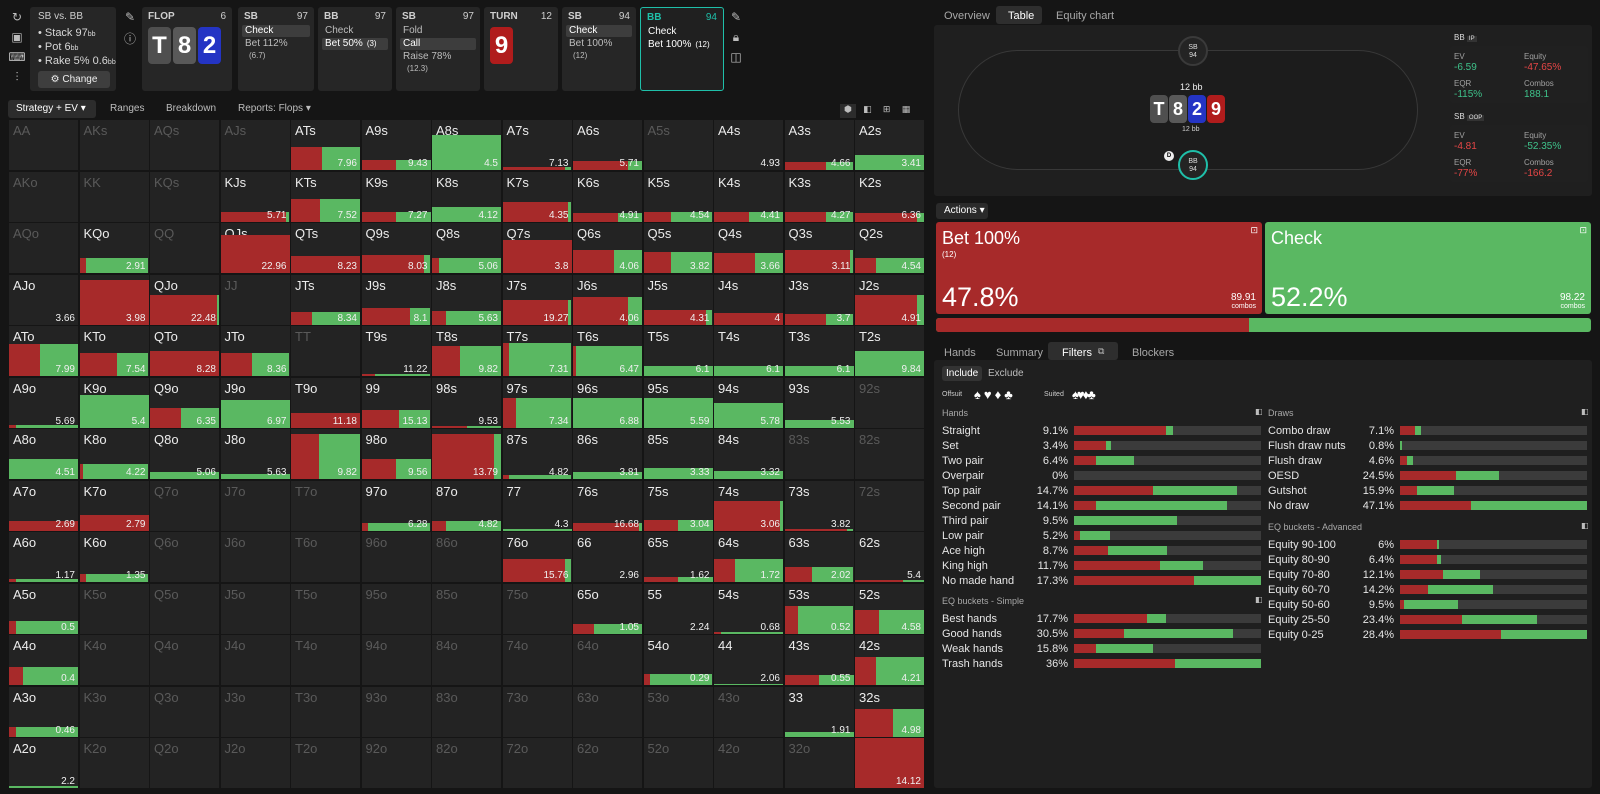  What do you see at coordinates (466, 145) in the screenshot?
I see `hand-cell: A8s 4.5` at bounding box center [466, 145].